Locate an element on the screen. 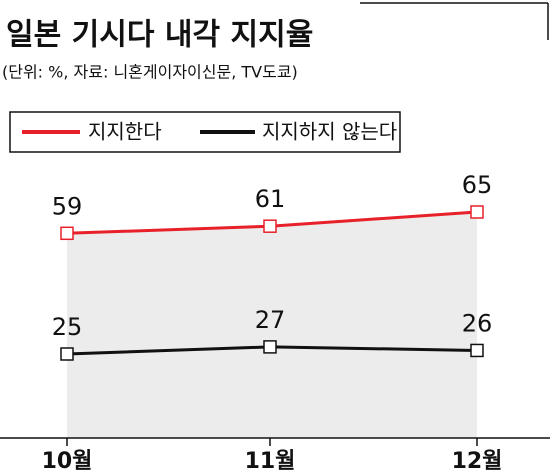  chart-title: 일본 기시다 내각 지지율 is located at coordinates (159, 35).